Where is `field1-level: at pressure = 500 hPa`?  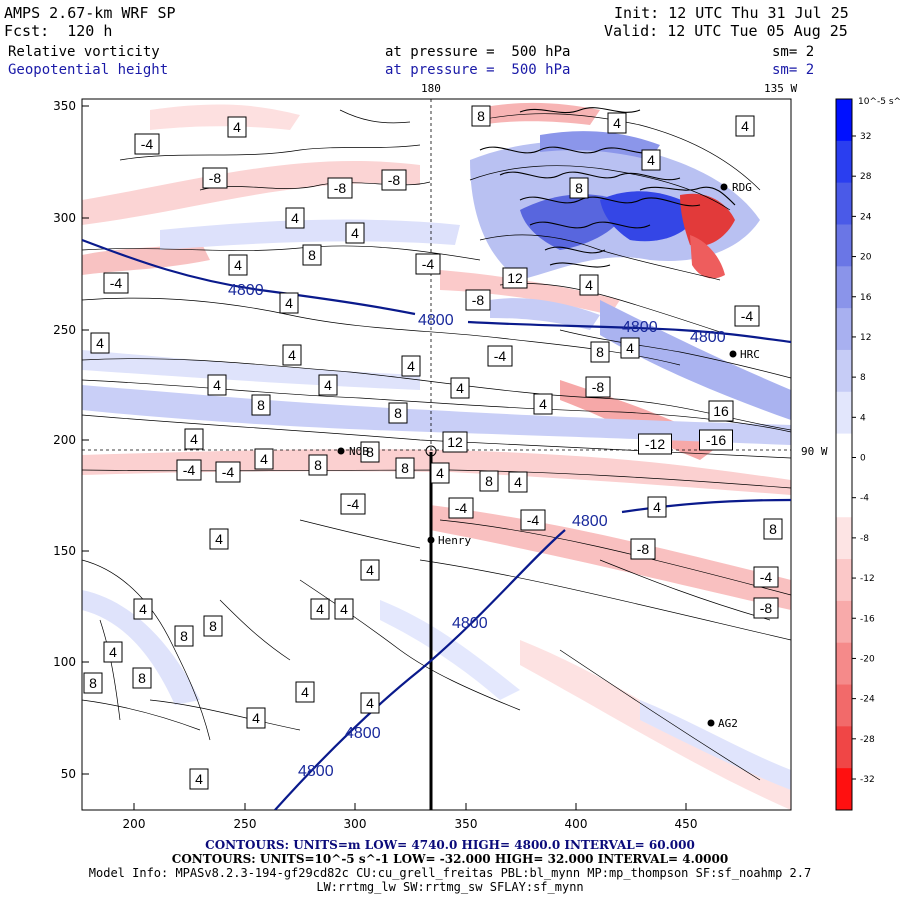 field1-level: at pressure = 500 hPa is located at coordinates (478, 52).